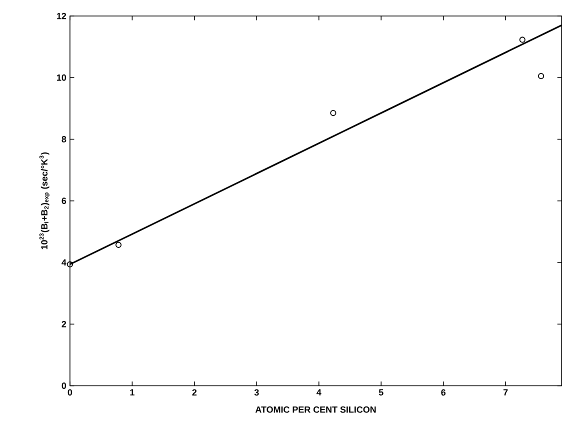 Image resolution: width=562 pixels, height=435 pixels. I want to click on x-tick-label: 0, so click(70, 392).